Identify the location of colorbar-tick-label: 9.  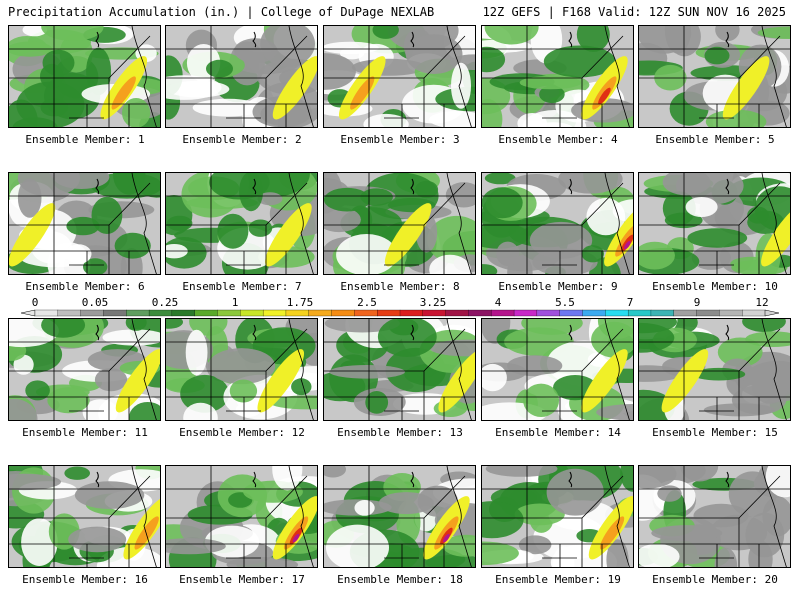
(697, 302).